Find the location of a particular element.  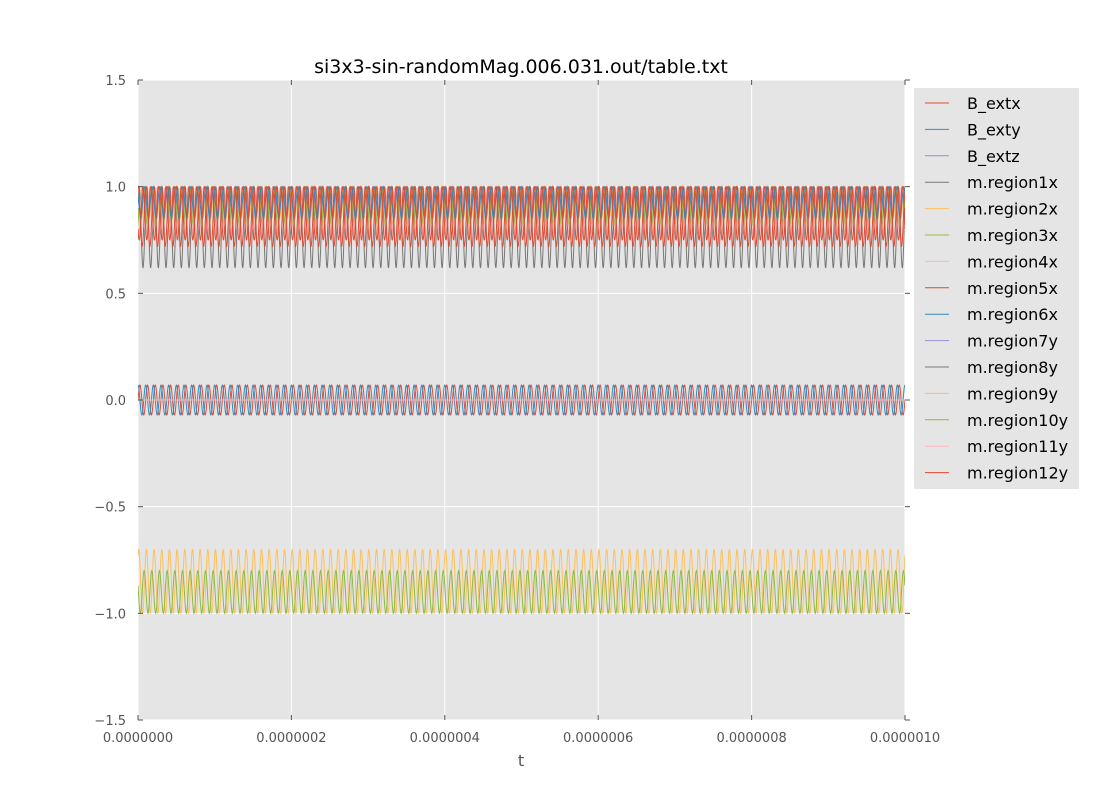

series-line-b-exty is located at coordinates (521, 400).